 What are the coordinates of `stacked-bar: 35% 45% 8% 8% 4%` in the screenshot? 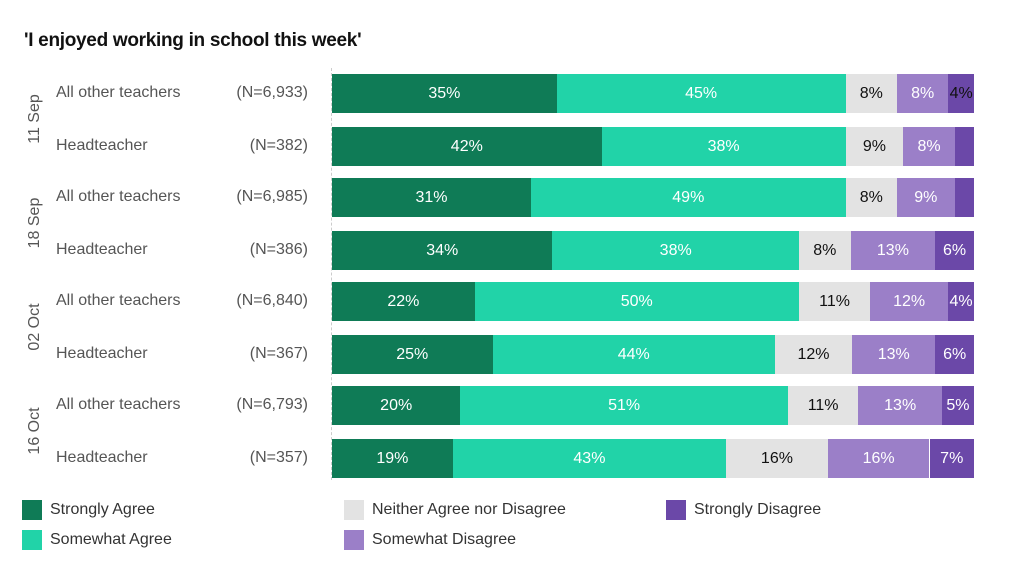 It's located at (653, 93).